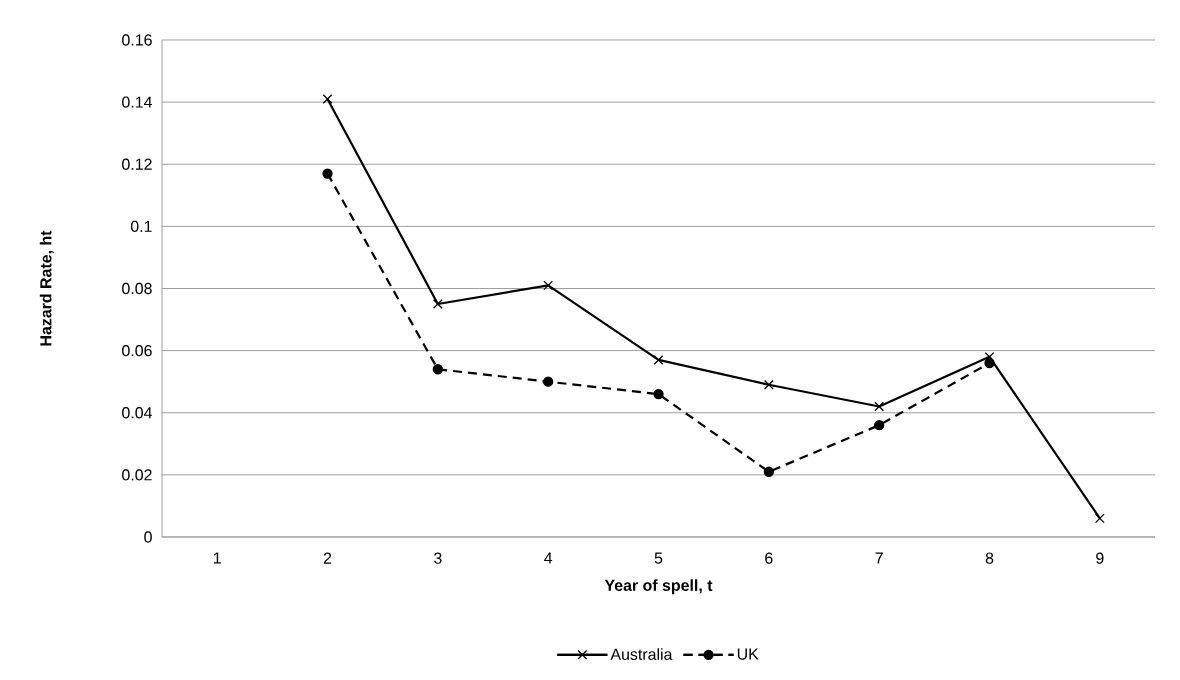  I want to click on x-tick-label: 8, so click(989, 558).